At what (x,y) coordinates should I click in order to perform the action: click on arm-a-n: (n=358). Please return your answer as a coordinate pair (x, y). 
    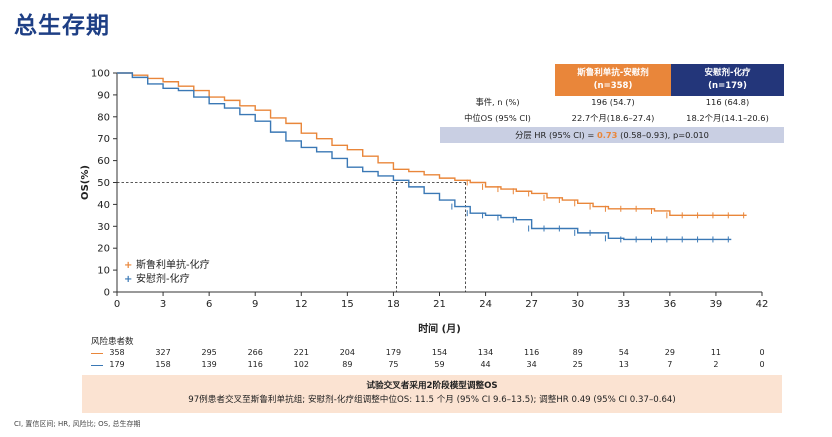
    Looking at the image, I should click on (613, 86).